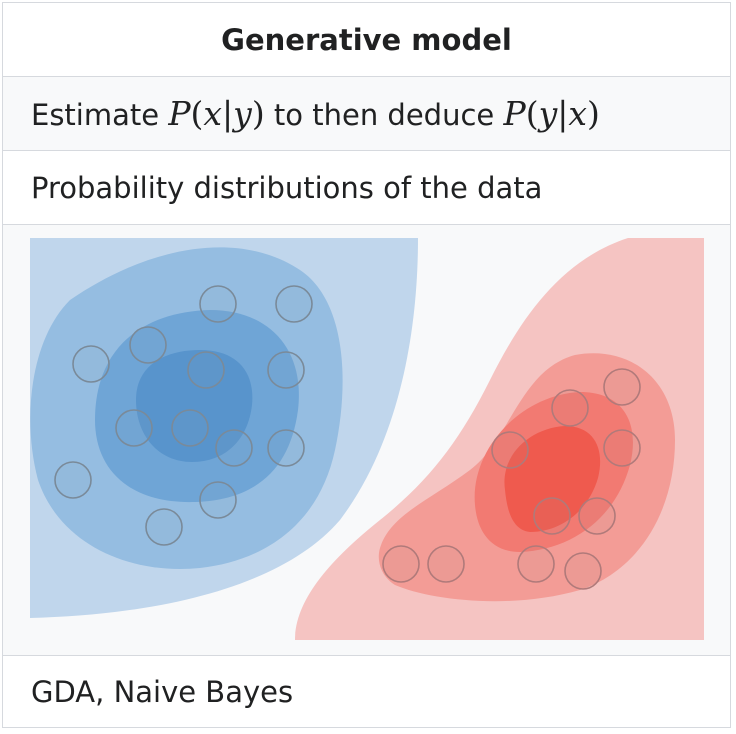 The image size is (736, 734). I want to click on table-header-row: Generative model, so click(366, 40).